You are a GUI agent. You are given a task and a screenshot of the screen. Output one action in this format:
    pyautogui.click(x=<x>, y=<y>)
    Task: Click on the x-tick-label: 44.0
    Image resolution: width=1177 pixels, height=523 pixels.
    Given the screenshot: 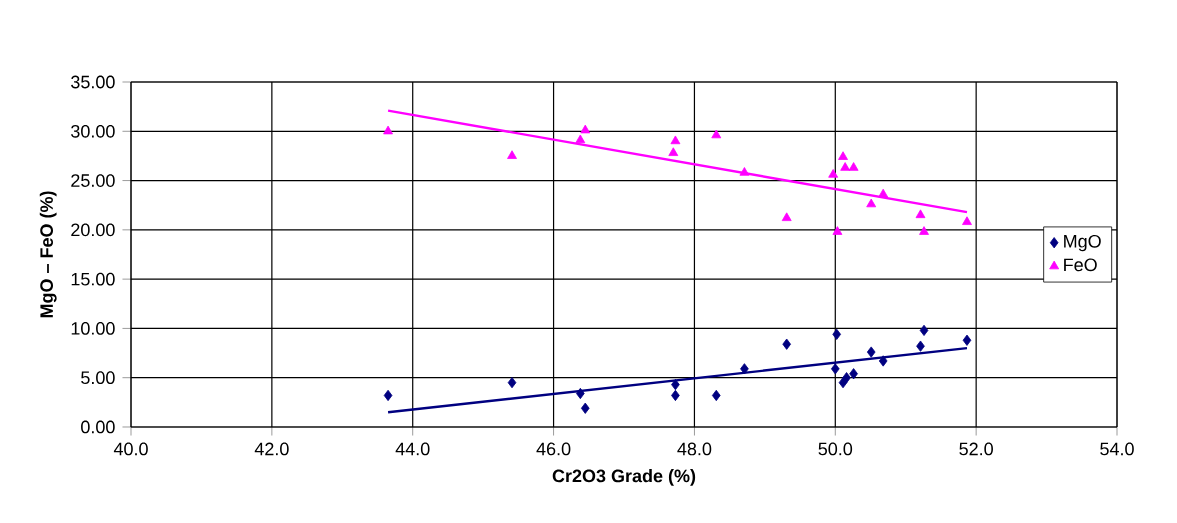 What is the action you would take?
    pyautogui.click(x=412, y=449)
    